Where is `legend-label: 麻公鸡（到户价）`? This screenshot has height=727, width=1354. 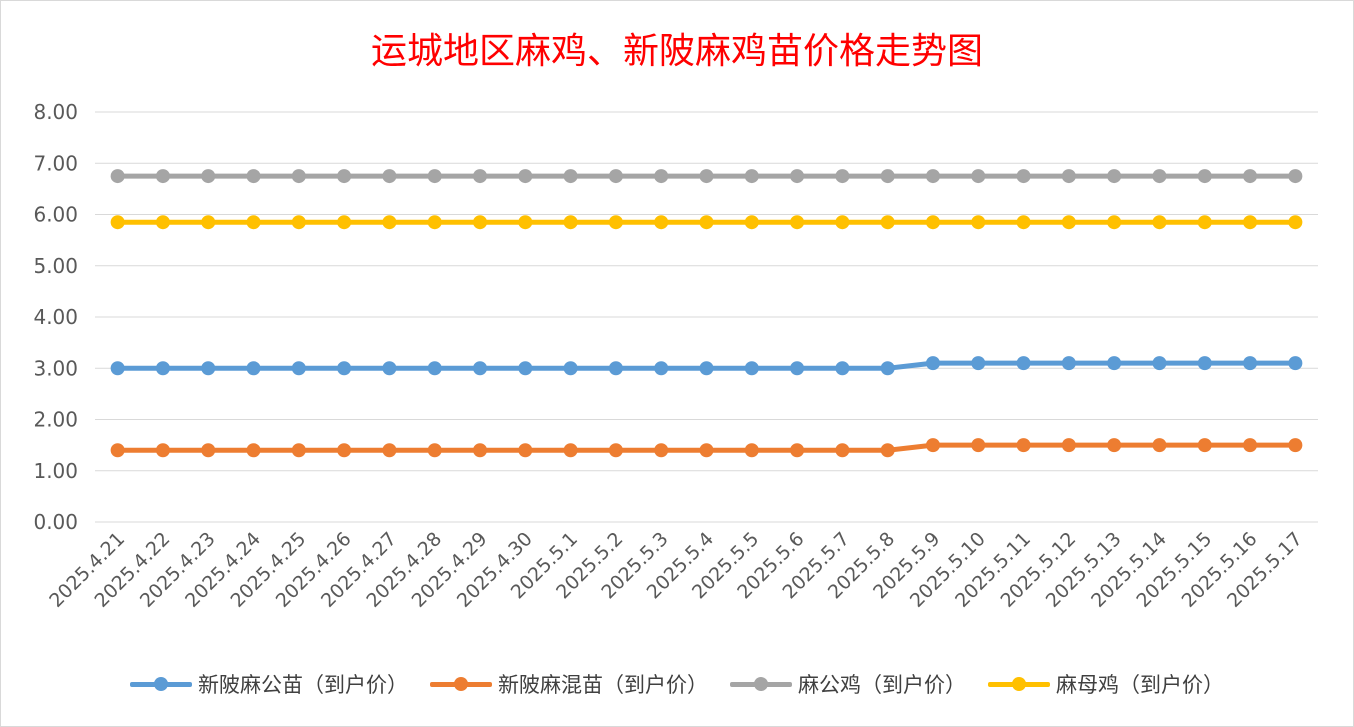
legend-label: 麻公鸡（到户价） is located at coordinates (882, 685).